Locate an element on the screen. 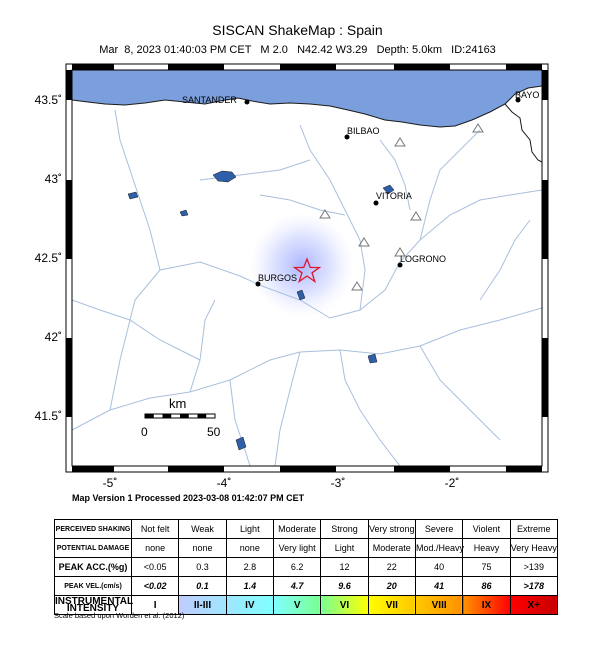 The height and width of the screenshot is (647, 595). legend-cell: Weak is located at coordinates (202, 529).